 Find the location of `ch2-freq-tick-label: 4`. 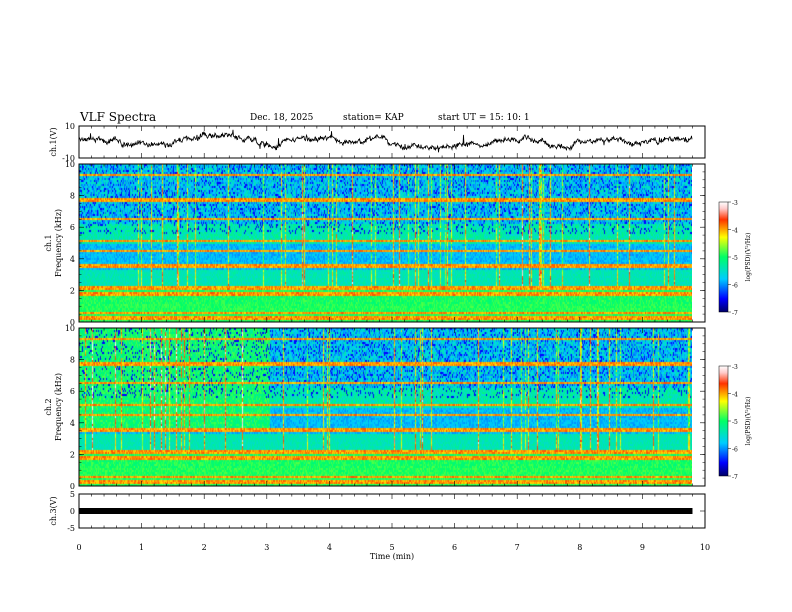

ch2-freq-tick-label: 4 is located at coordinates (72, 423).